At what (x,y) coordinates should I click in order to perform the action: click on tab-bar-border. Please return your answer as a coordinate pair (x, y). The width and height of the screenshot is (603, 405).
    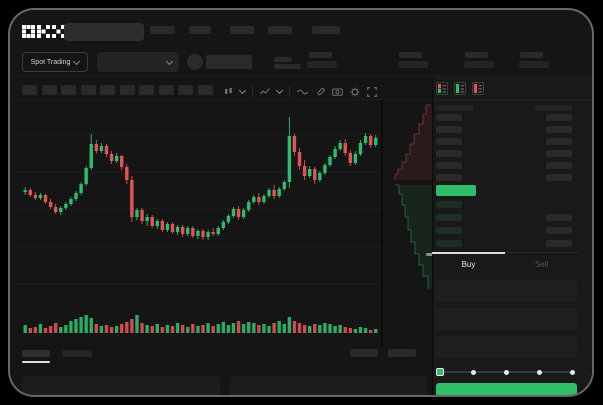
    Looking at the image, I should click on (541, 252).